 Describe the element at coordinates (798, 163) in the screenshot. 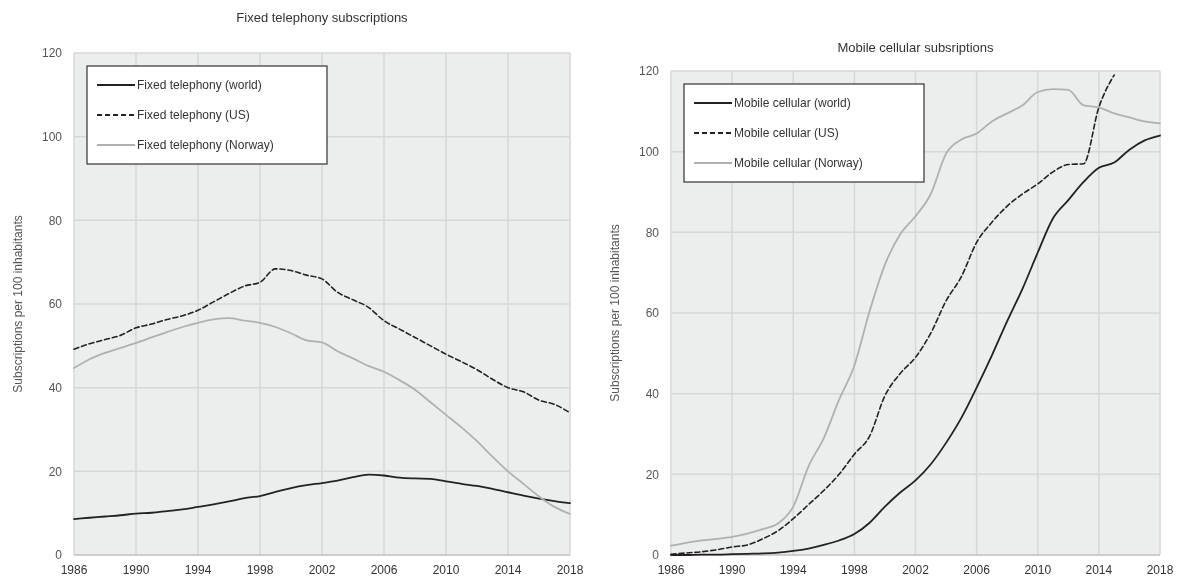

I see `legend-label: Mobile cellular (Norway)` at that location.